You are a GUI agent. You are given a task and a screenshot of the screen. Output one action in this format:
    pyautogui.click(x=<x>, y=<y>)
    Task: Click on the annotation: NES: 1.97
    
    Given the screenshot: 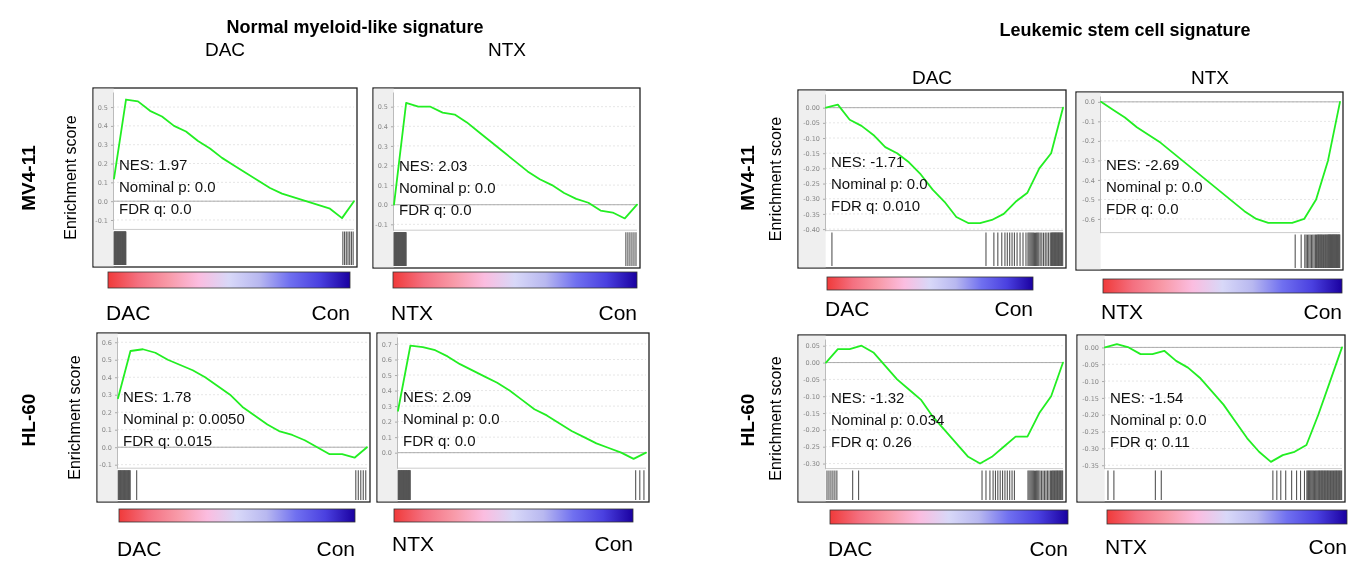 What is the action you would take?
    pyautogui.click(x=153, y=165)
    